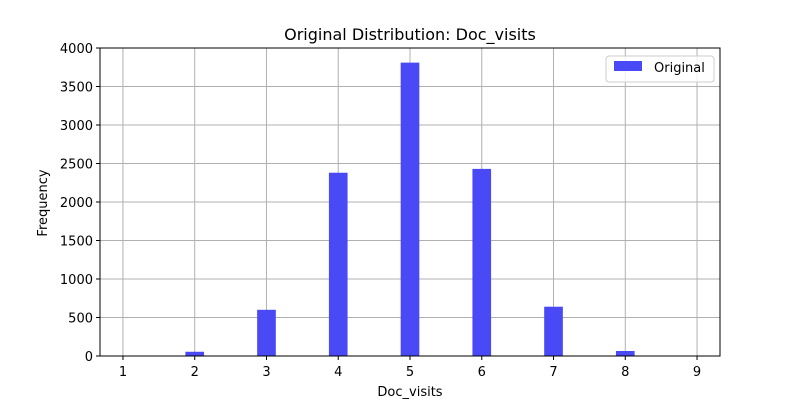 The height and width of the screenshot is (400, 800). I want to click on y-axis-label: Frequency, so click(43, 202).